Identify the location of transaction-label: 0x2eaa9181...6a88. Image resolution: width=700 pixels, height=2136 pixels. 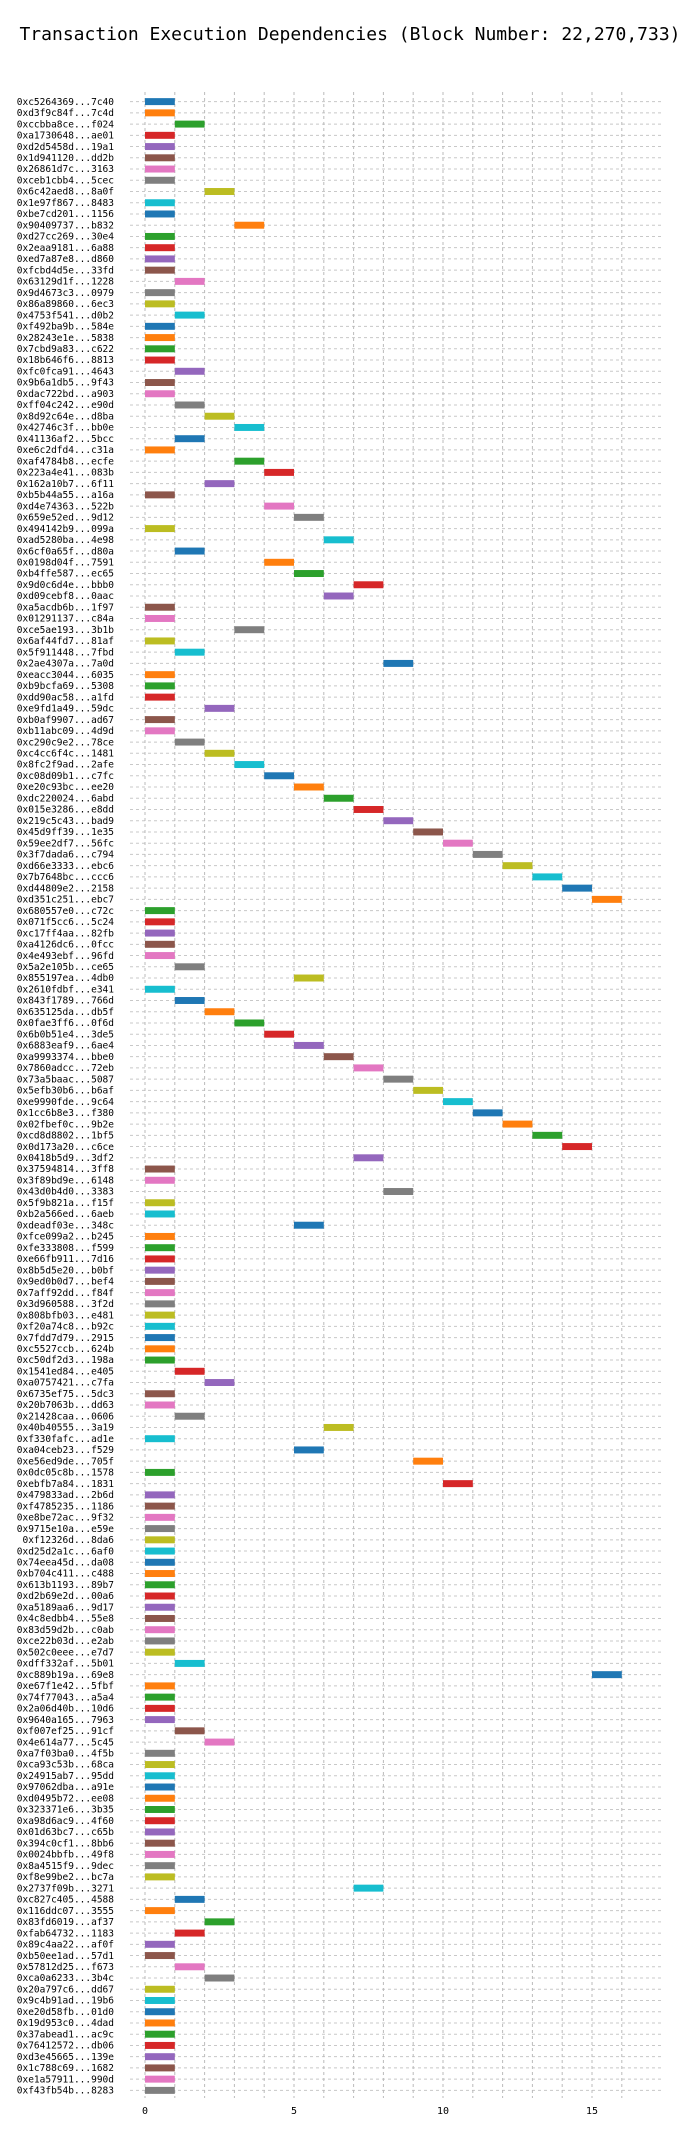
(66, 248).